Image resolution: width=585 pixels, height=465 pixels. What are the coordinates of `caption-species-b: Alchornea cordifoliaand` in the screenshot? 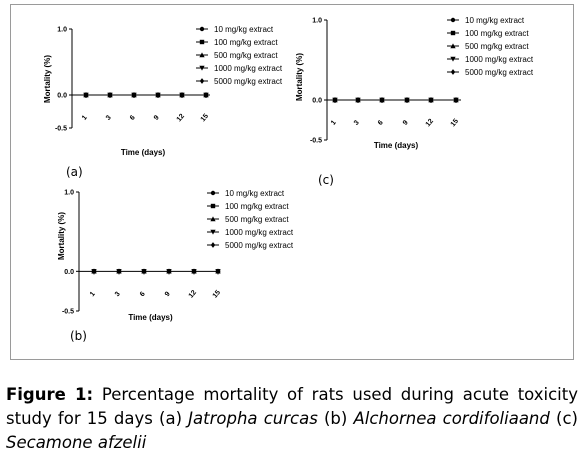 It's located at (451, 418).